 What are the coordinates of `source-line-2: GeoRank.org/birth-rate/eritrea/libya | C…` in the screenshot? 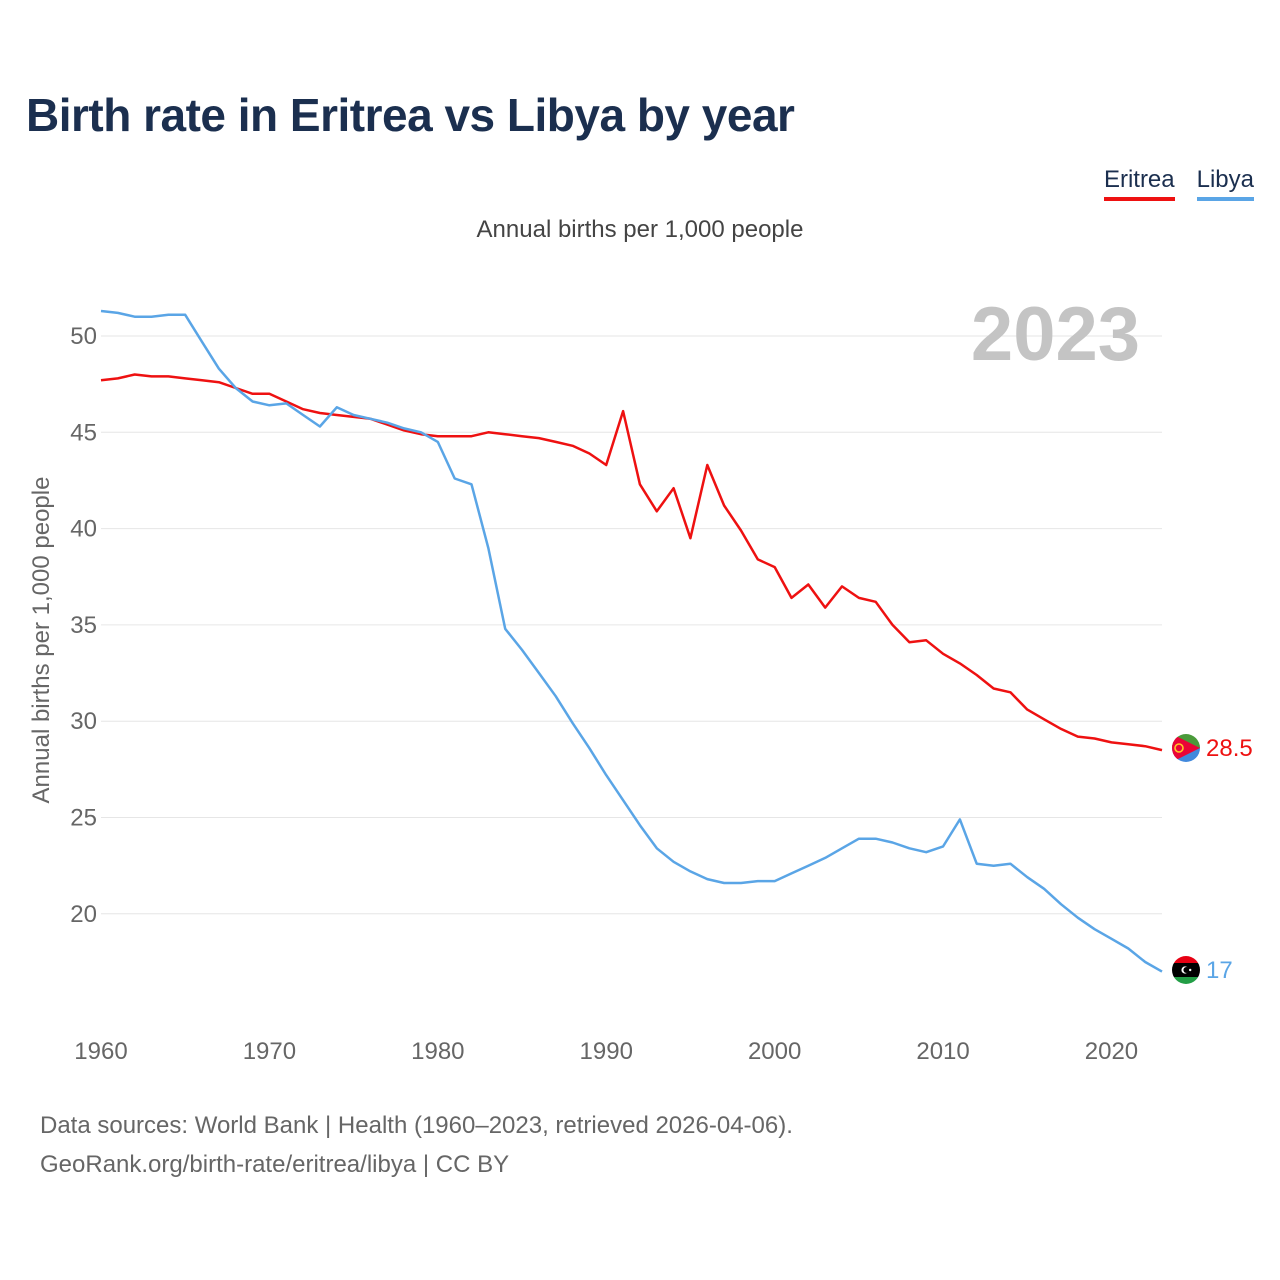 It's located at (275, 1164).